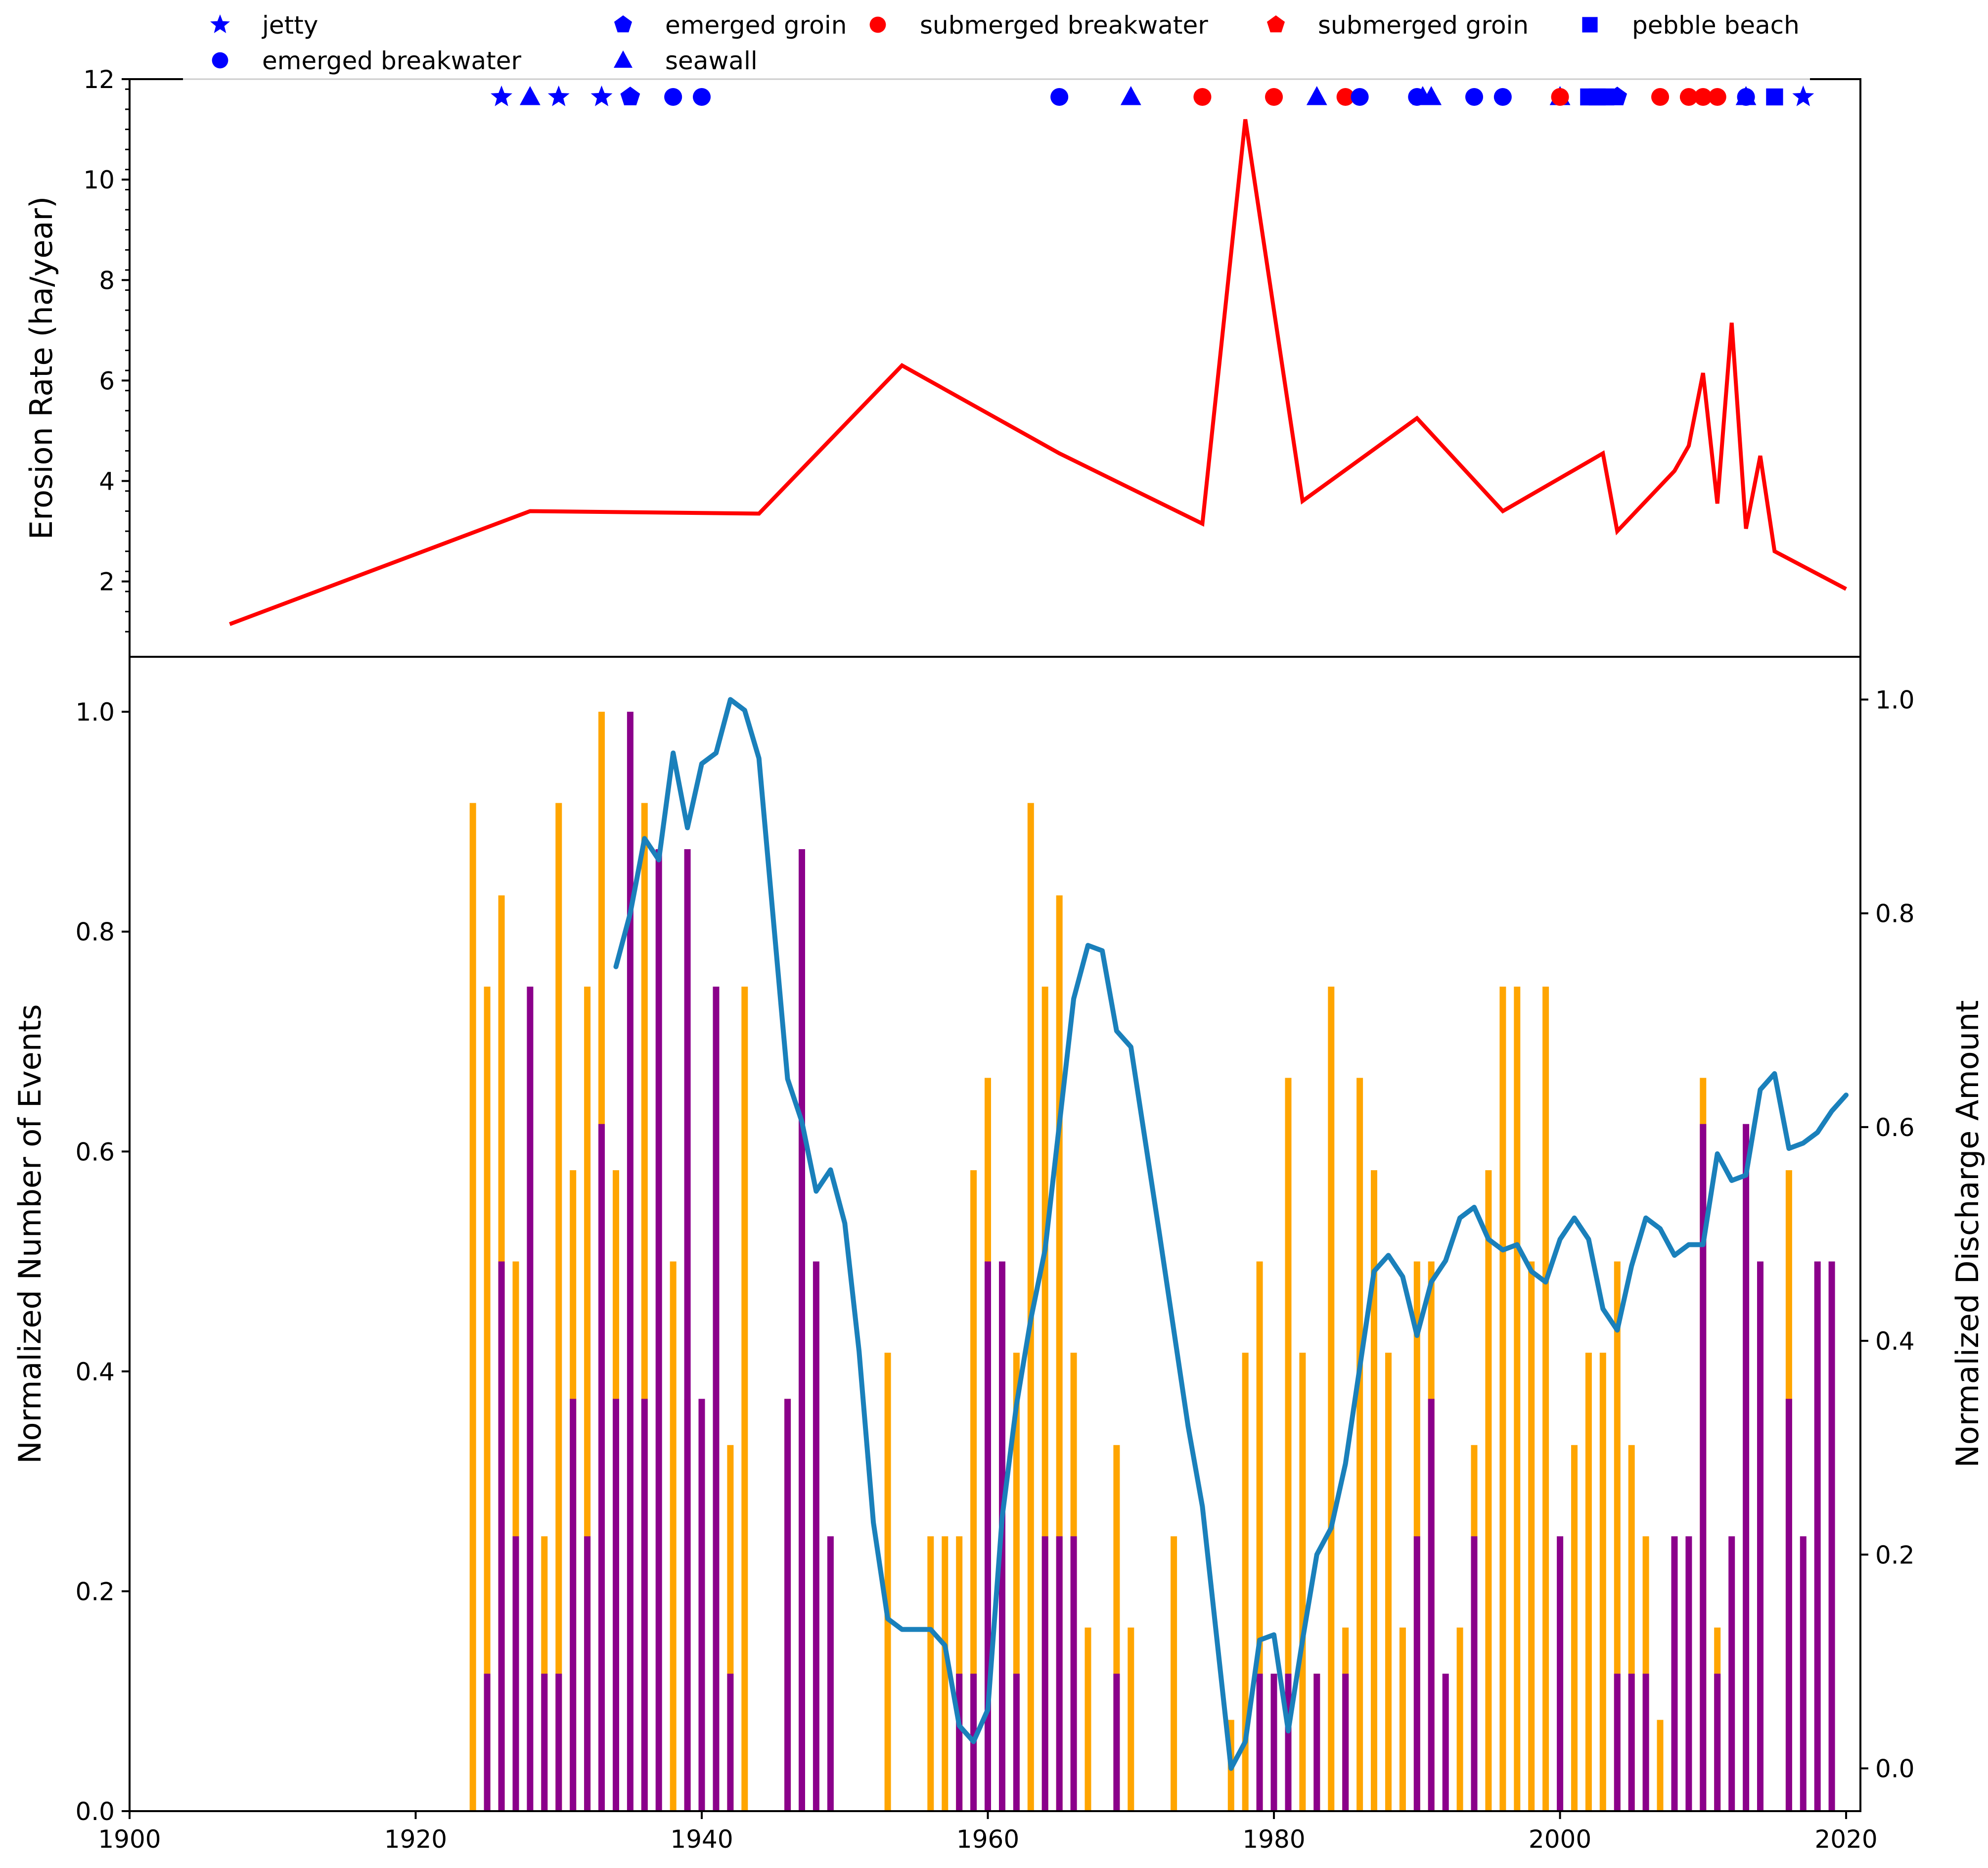 The height and width of the screenshot is (1868, 1988). What do you see at coordinates (623, 24) in the screenshot?
I see `legend-emerged-groin-marker` at bounding box center [623, 24].